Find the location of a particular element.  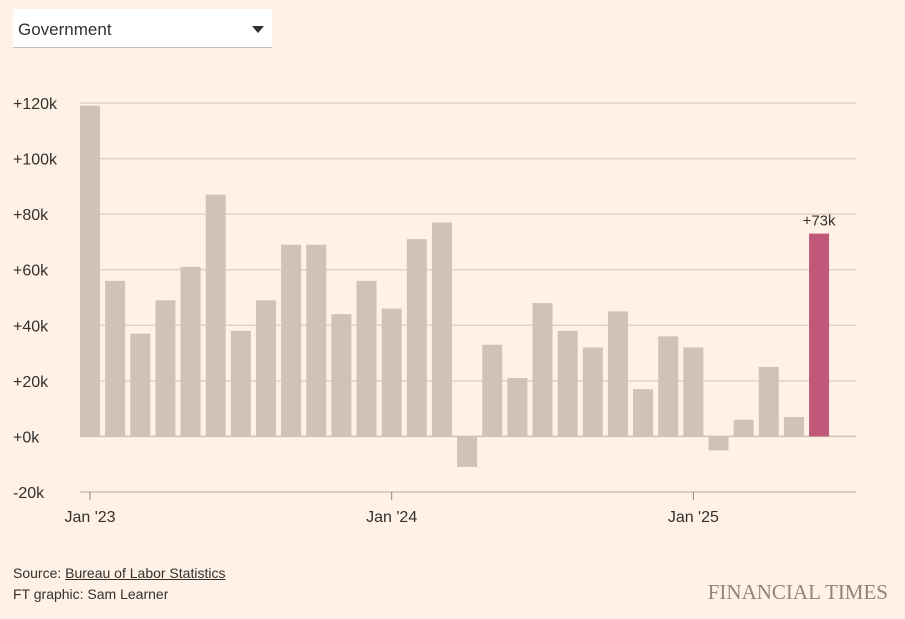

y-tick-label: +0k is located at coordinates (26, 437).